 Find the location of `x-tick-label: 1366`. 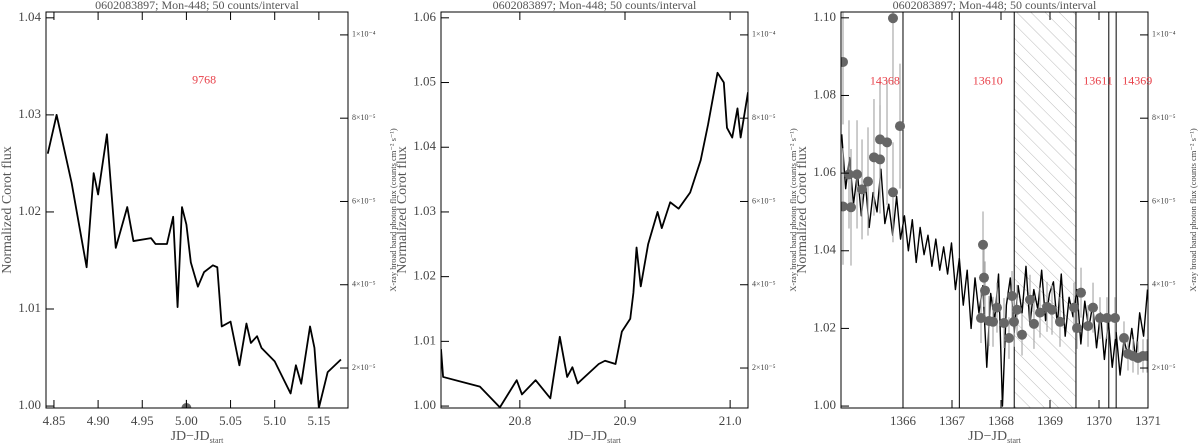

x-tick-label: 1366 is located at coordinates (903, 420).